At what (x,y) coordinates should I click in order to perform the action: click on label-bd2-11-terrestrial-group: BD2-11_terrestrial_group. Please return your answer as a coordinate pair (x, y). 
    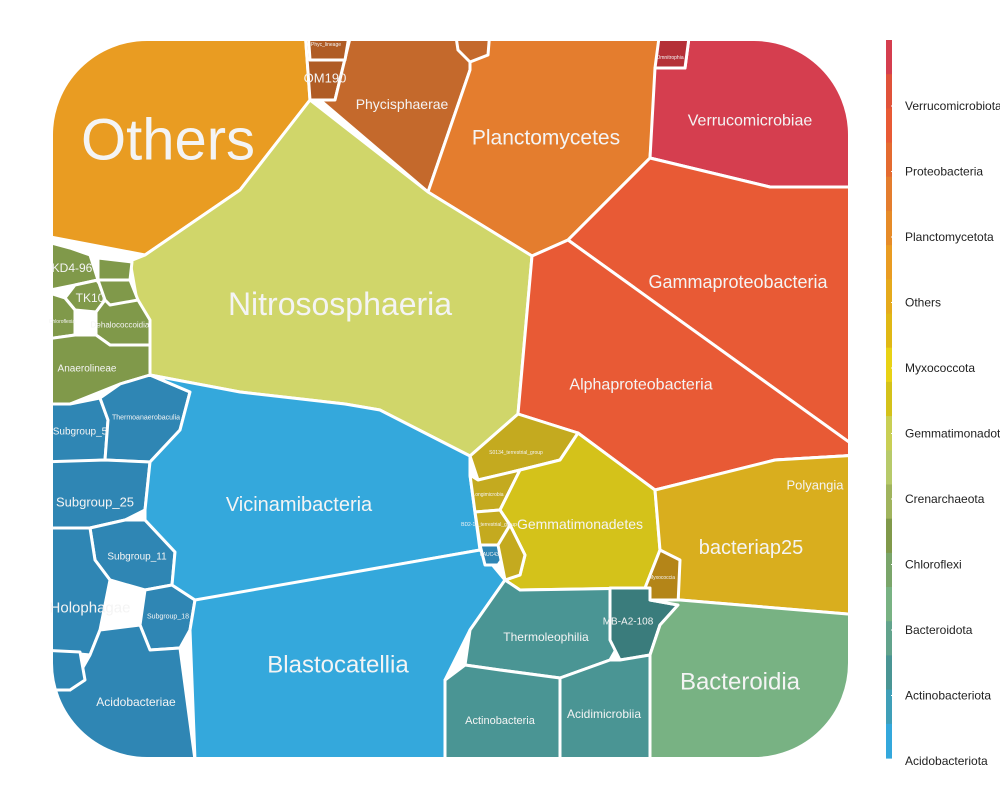
    Looking at the image, I should click on (489, 525).